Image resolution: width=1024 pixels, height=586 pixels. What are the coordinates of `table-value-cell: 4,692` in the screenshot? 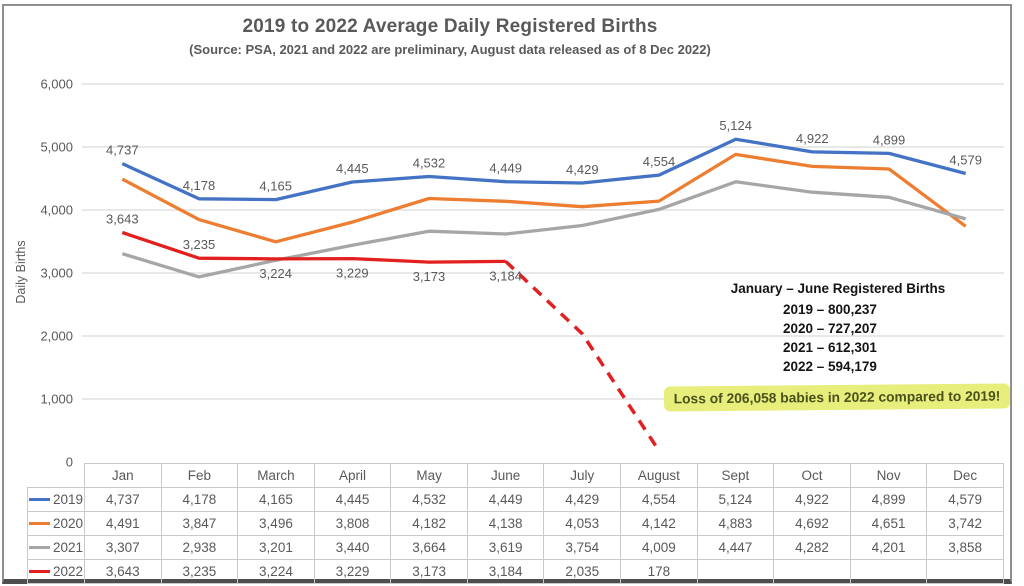 It's located at (812, 523).